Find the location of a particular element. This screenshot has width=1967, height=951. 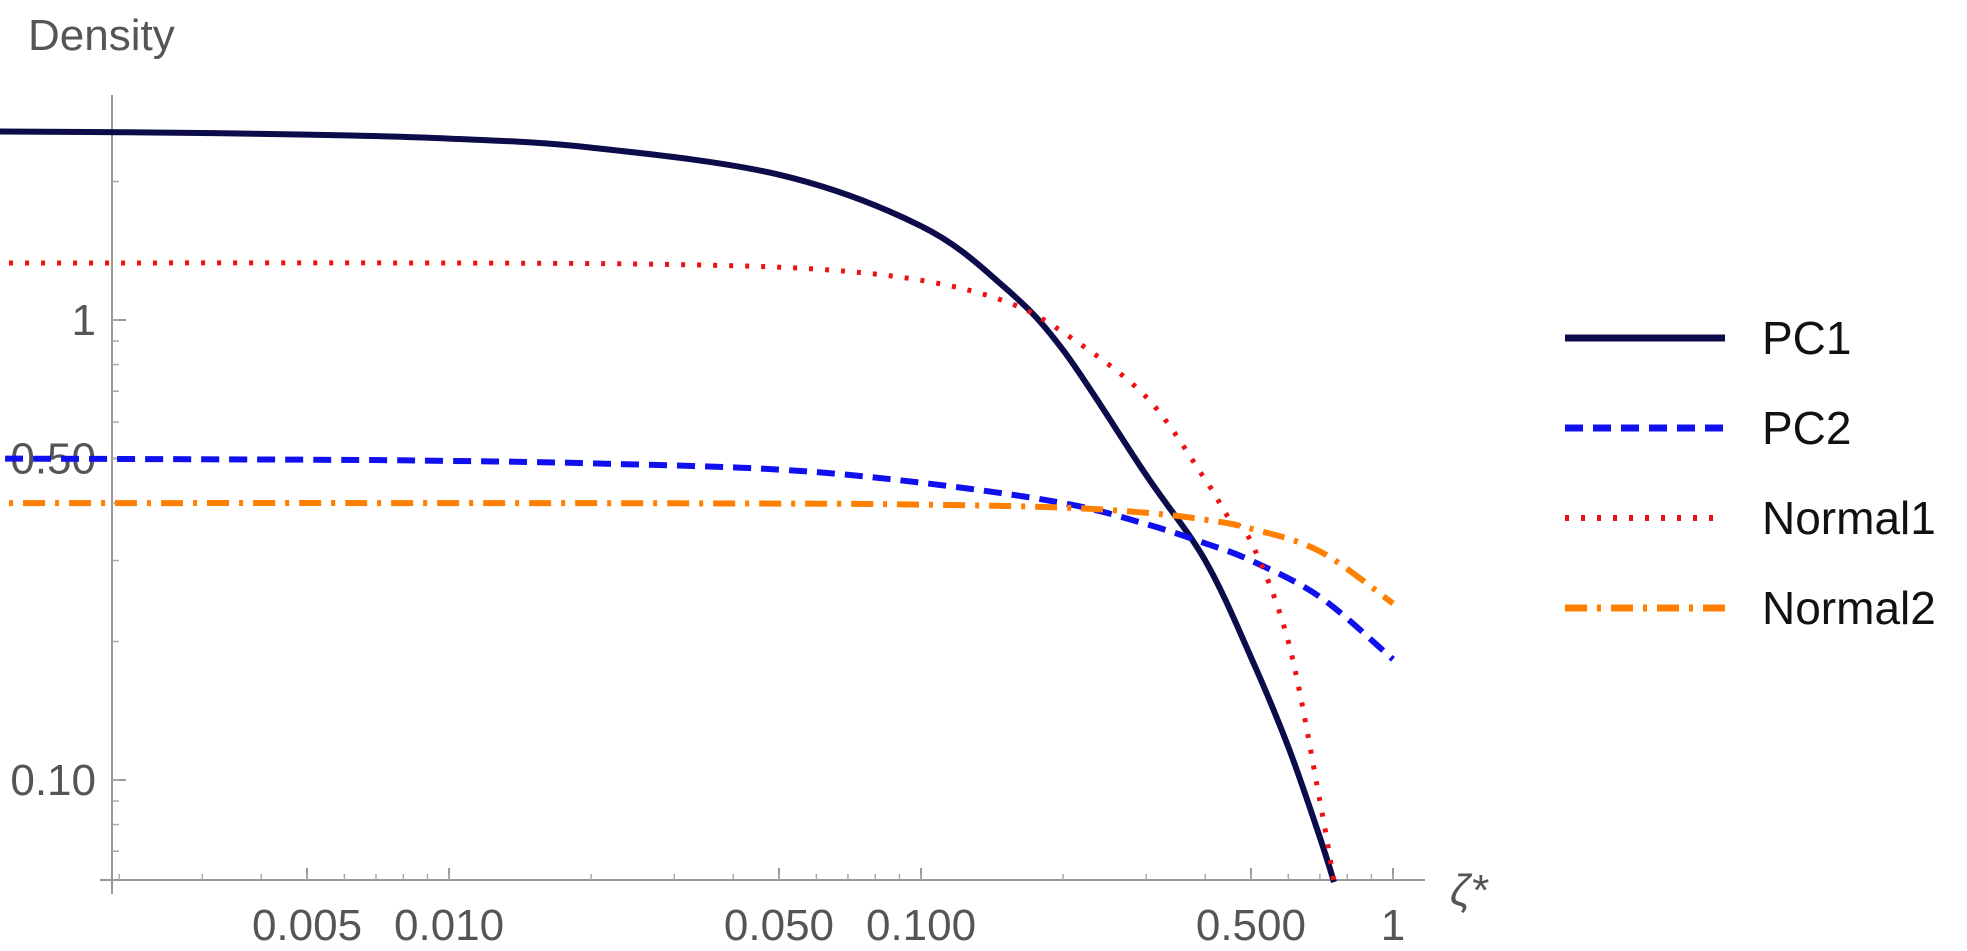

series-line-normal2 is located at coordinates (697, 553).